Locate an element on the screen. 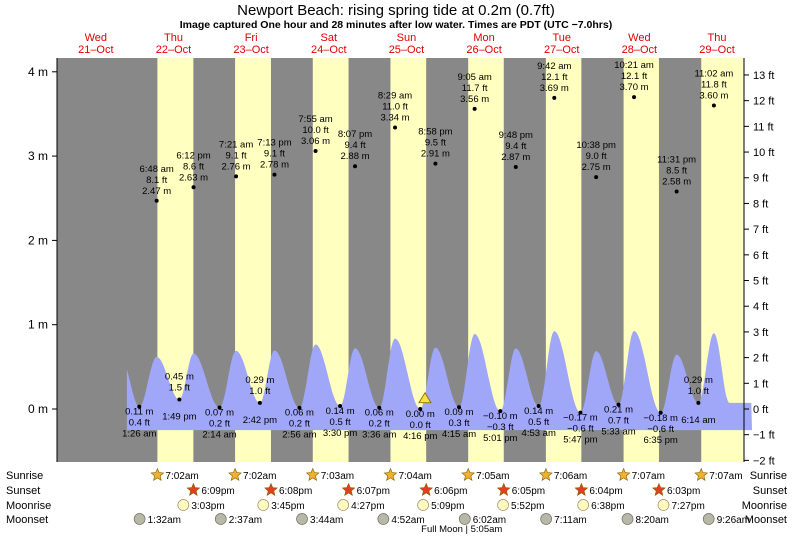  moonrise-time: 5:09pm is located at coordinates (447, 506).